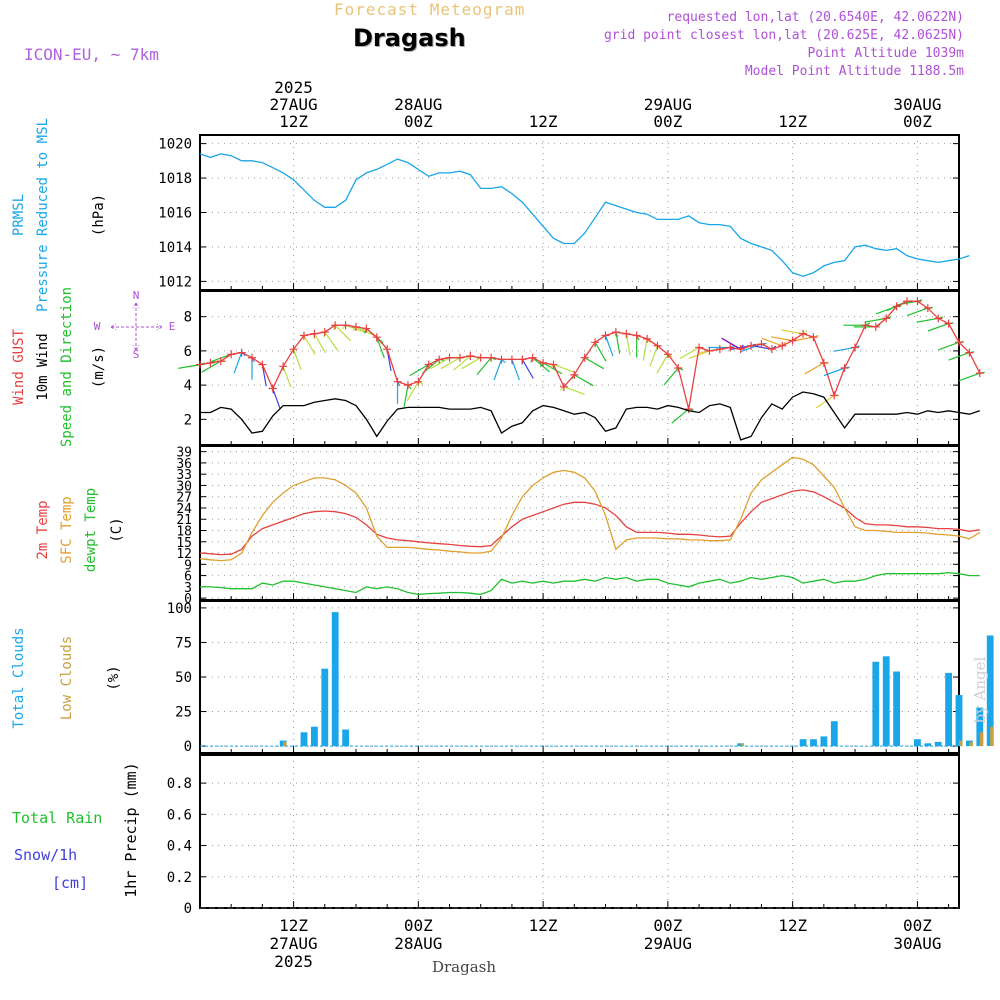 The image size is (1000, 1000). Describe the element at coordinates (179, 609) in the screenshot. I see `y-tick-label: 100` at that location.